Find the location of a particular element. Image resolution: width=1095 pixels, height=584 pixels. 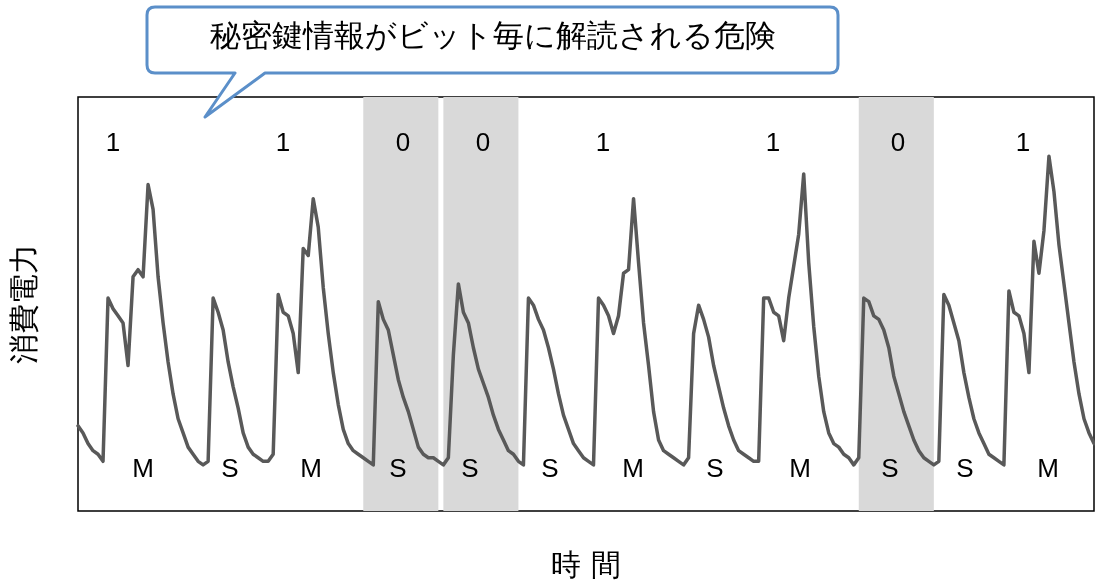

text: 秘密鍵情報がビット毎に解読される危険 is located at coordinates (492, 35).